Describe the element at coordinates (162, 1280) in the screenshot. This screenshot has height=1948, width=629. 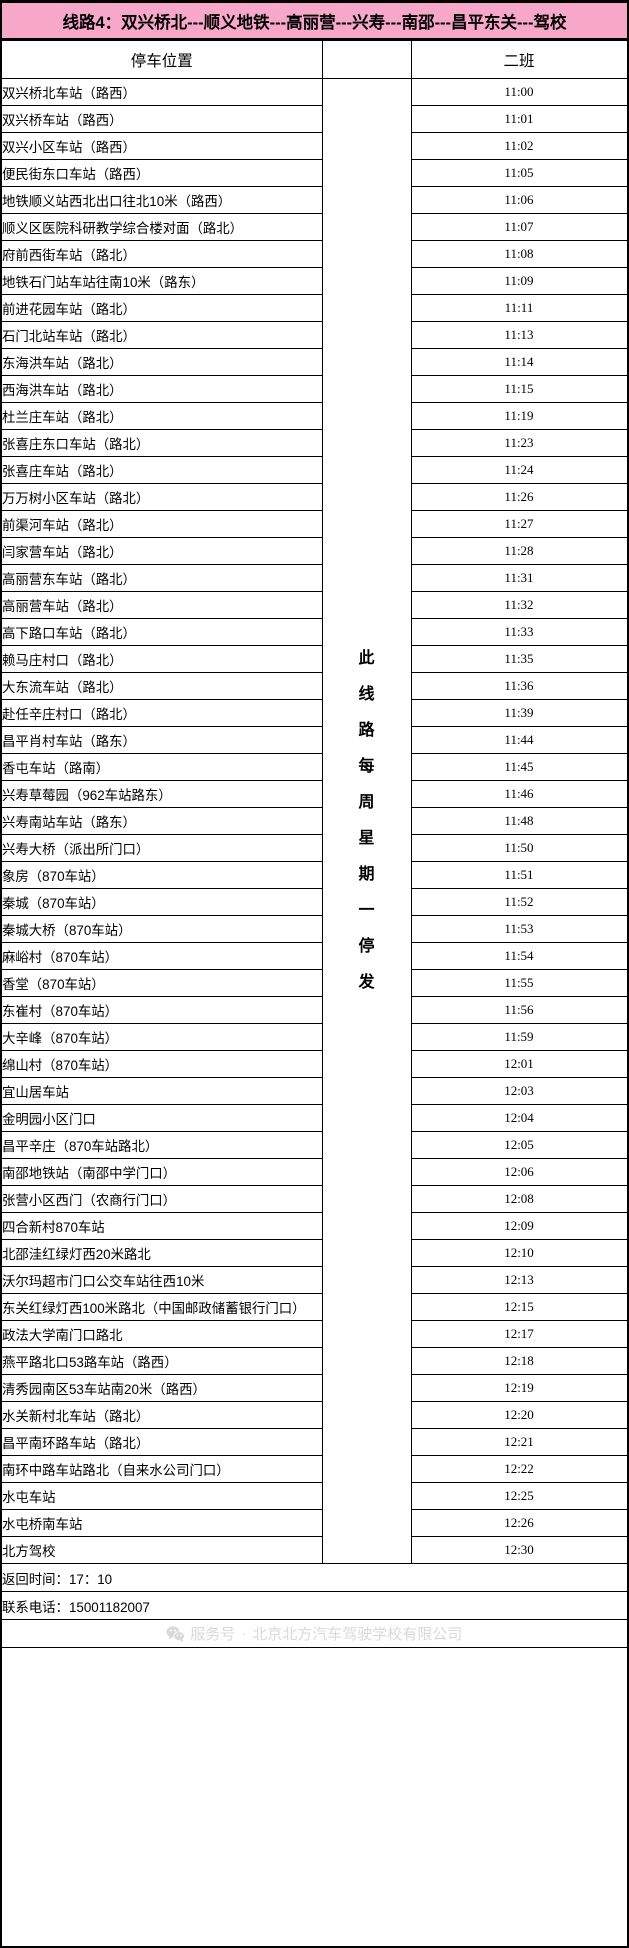
I see `stop-name-cell: 沃尔玛超市门口公交车站往西10米` at that location.